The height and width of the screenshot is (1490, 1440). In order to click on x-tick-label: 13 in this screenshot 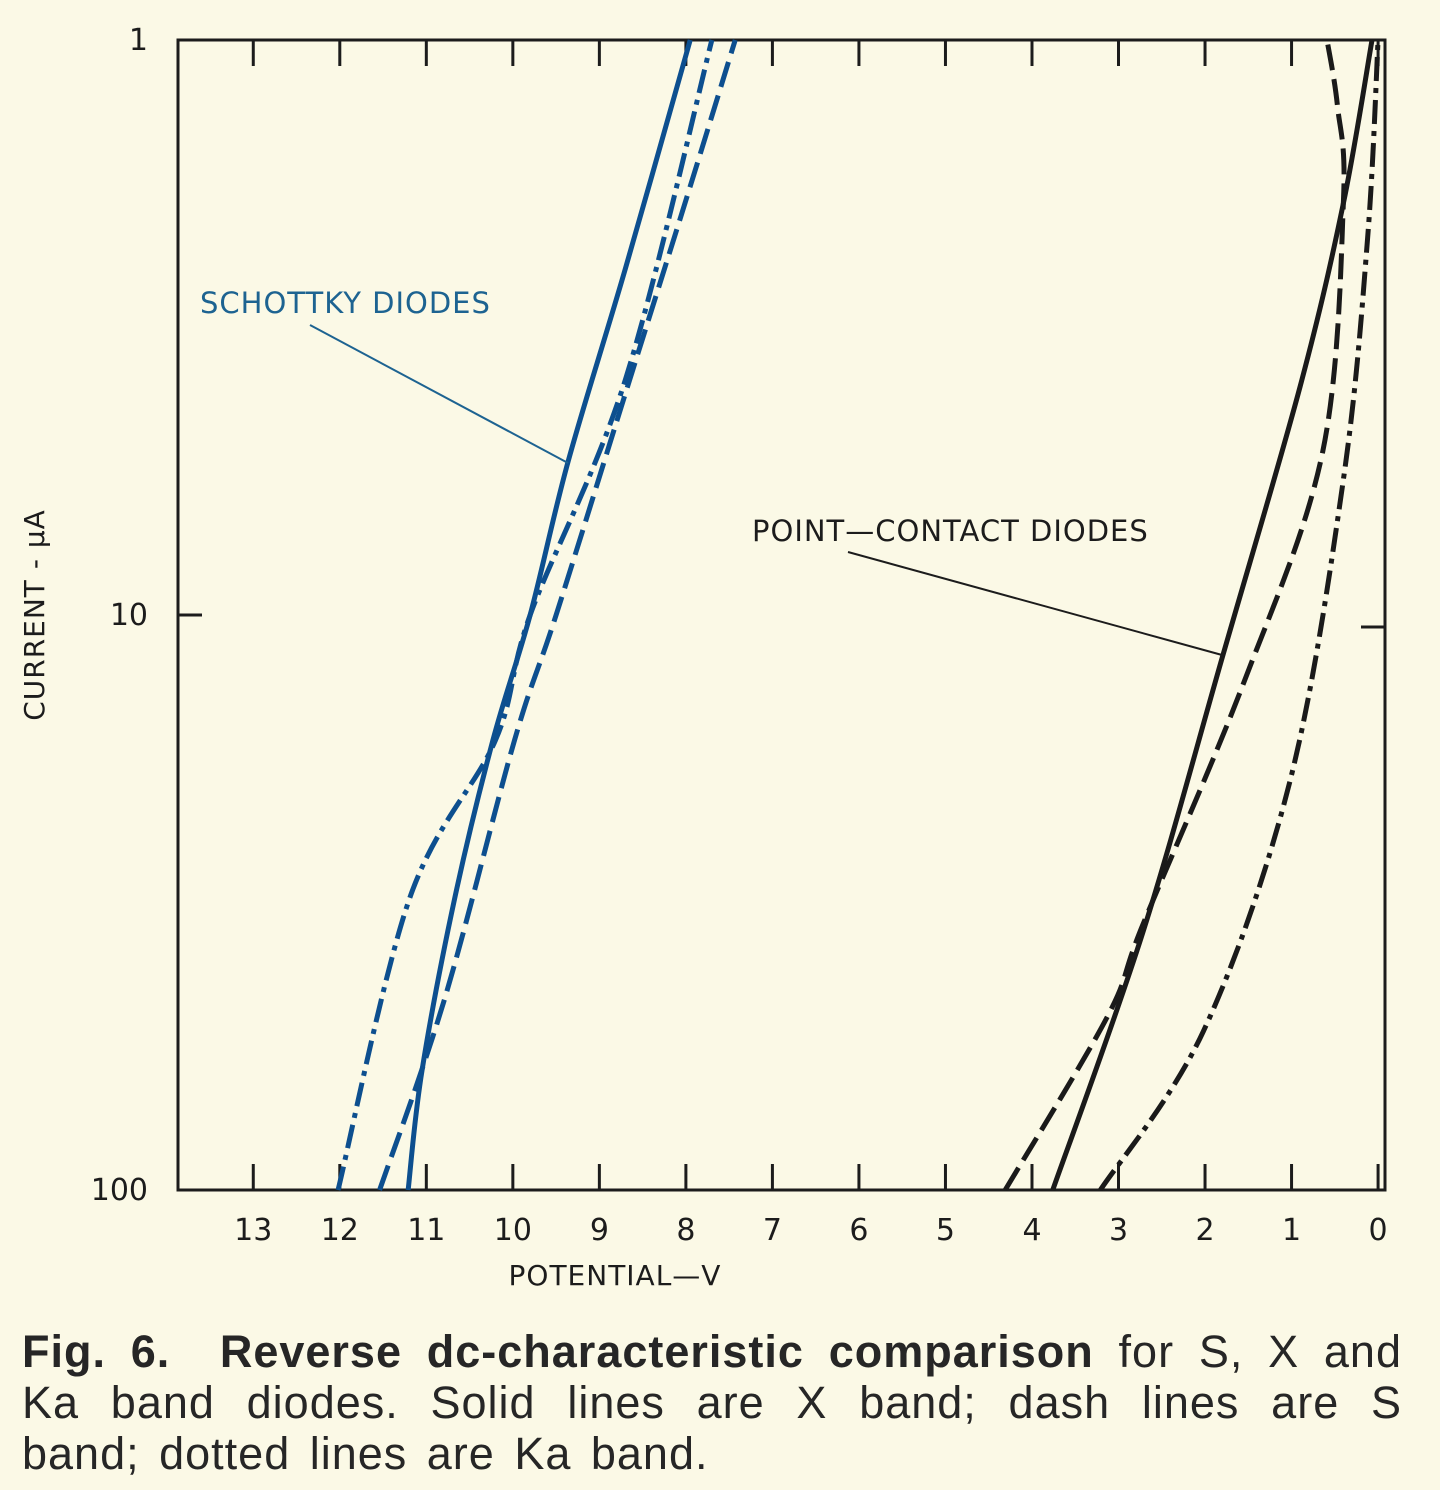, I will do `click(253, 1230)`.